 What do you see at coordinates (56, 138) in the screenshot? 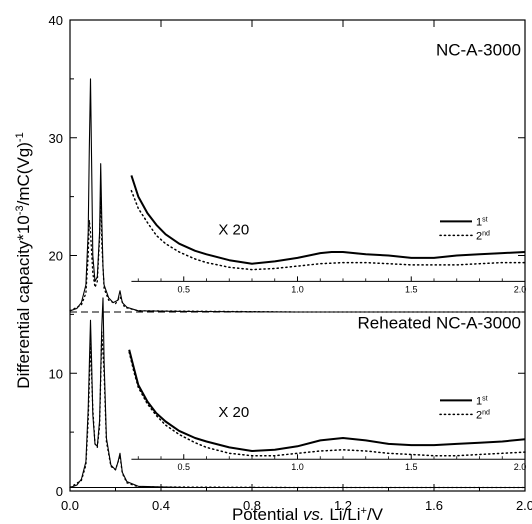
I see `y-tick-label: 30` at bounding box center [56, 138].